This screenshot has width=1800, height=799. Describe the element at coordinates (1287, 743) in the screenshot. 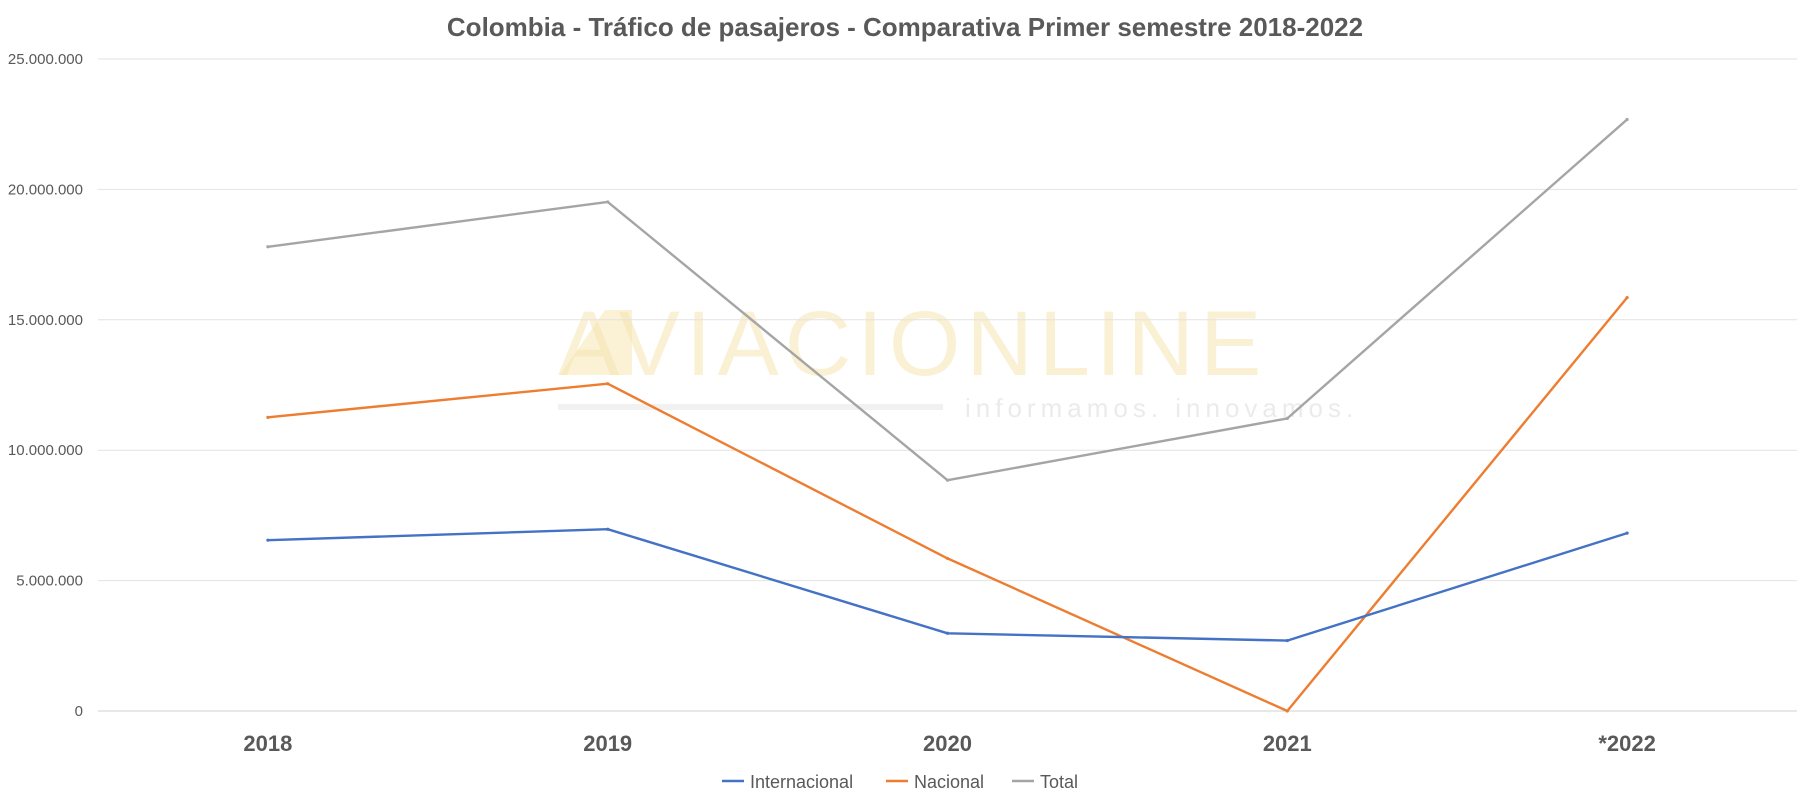

I see `x-tick-label: 2021` at that location.